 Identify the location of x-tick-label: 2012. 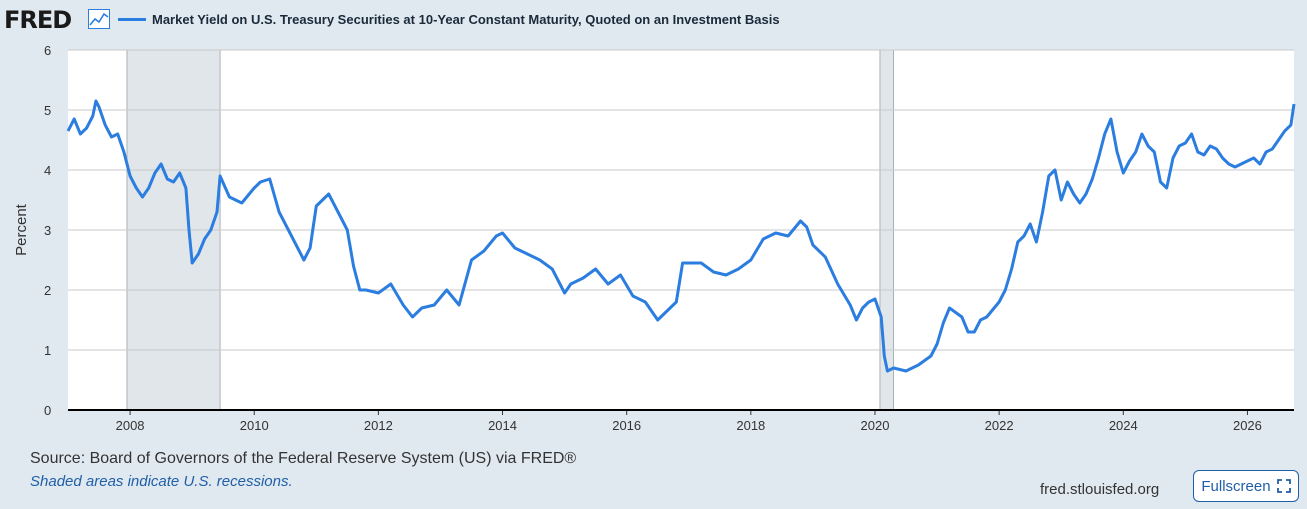
(378, 425).